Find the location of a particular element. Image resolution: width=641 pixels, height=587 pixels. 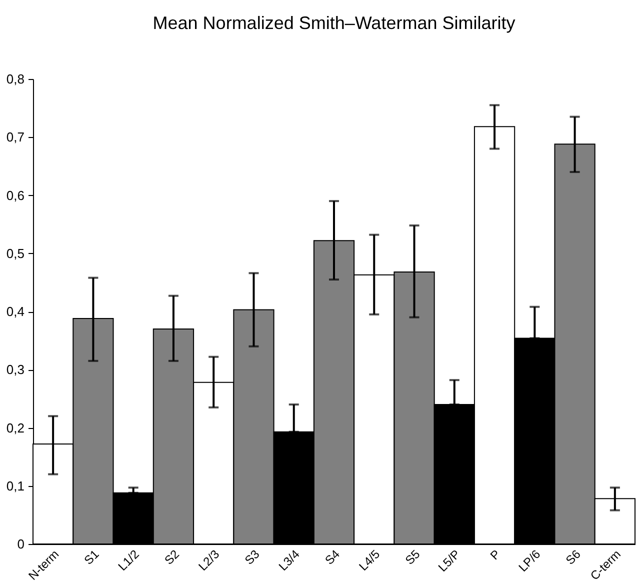

y-tick-label: 0 is located at coordinates (20, 544).